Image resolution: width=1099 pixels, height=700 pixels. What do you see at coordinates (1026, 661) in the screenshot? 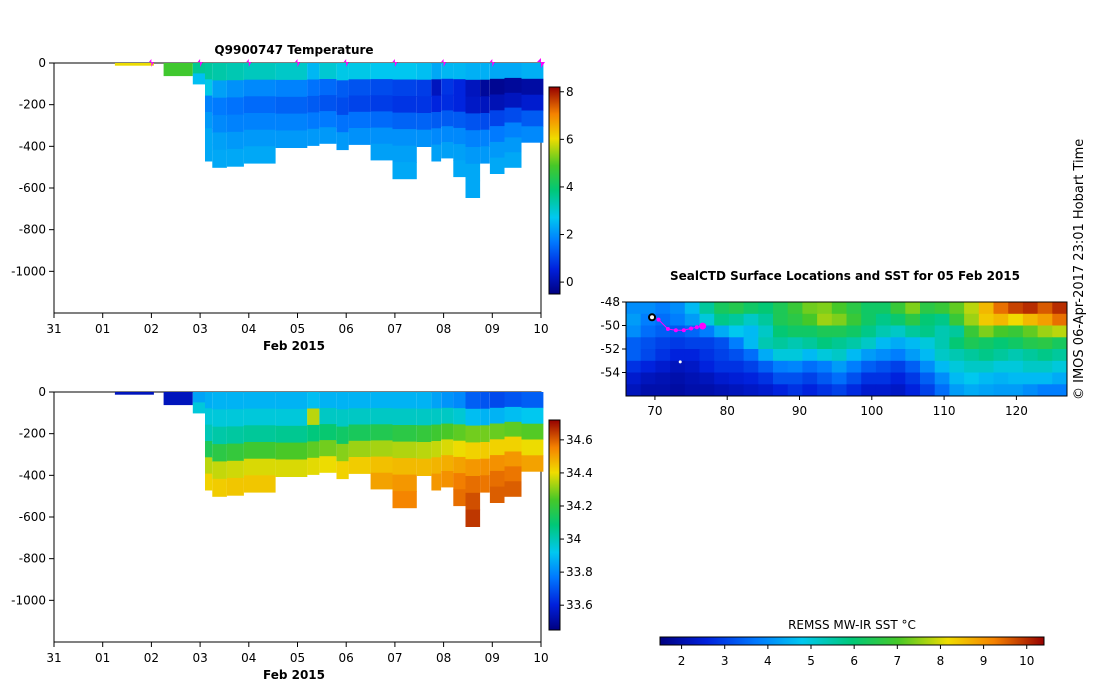
I see `sst-colorbar-tick-label: 10` at bounding box center [1026, 661].